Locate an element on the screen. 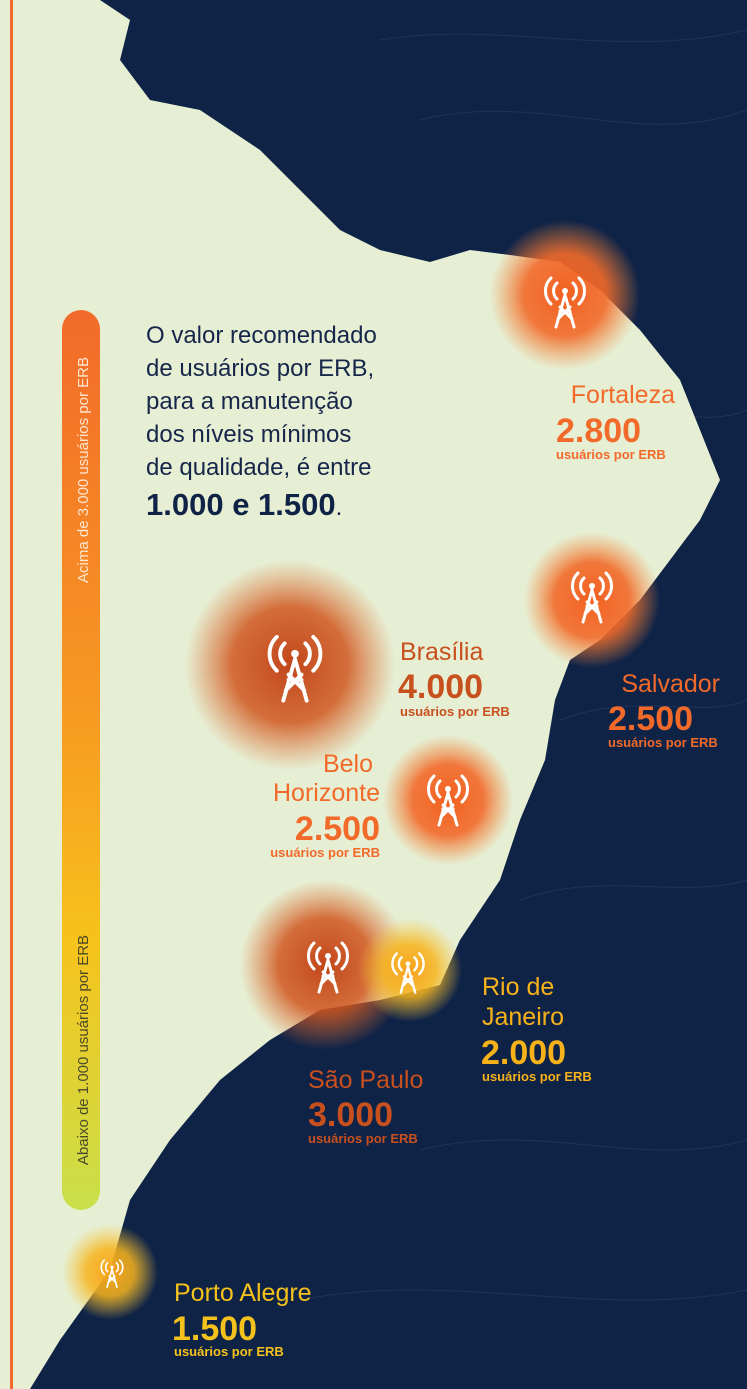 This screenshot has height=1389, width=747. city-belo-horizonte: Belo Horizonte 2.500 usuários por ERB is located at coordinates (325, 805).